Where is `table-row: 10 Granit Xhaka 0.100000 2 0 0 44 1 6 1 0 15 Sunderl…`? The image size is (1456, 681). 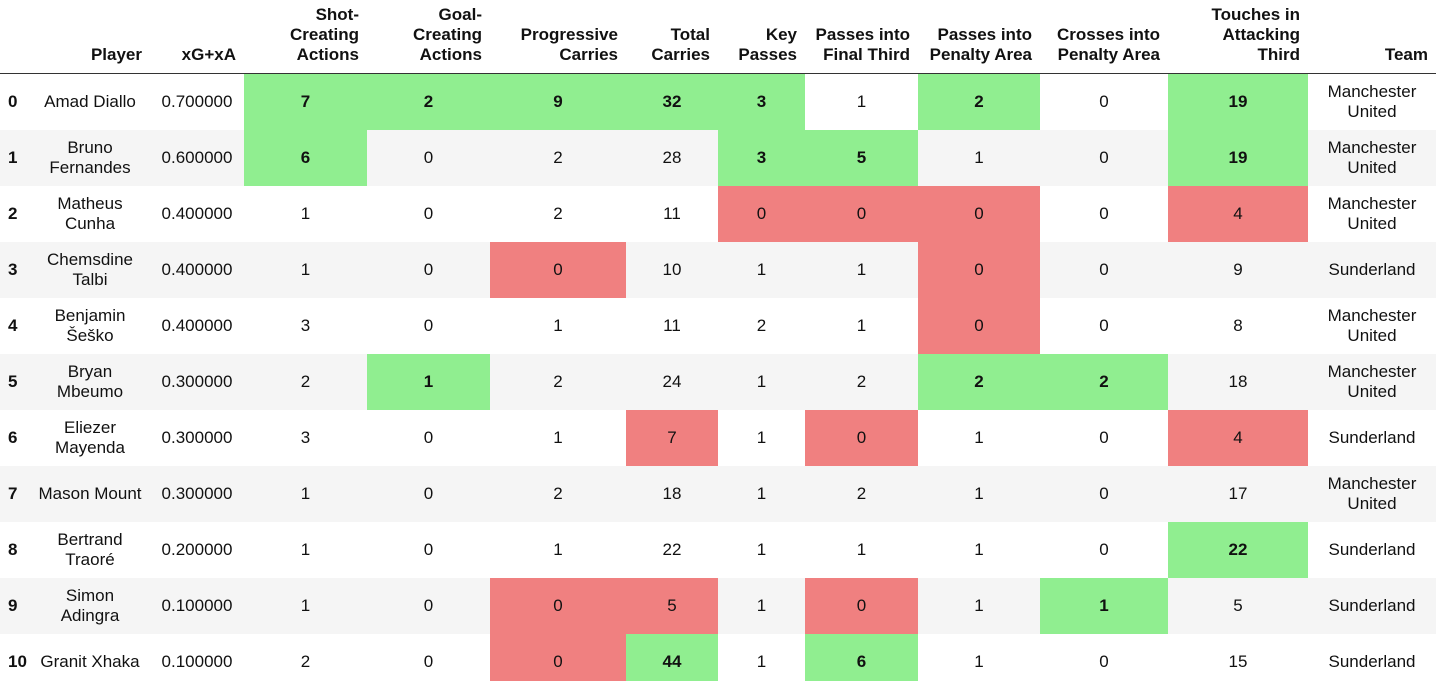
table-row: 10 Granit Xhaka 0.100000 2 0 0 44 1 6 1 0 15 Sunderl… is located at coordinates (718, 657).